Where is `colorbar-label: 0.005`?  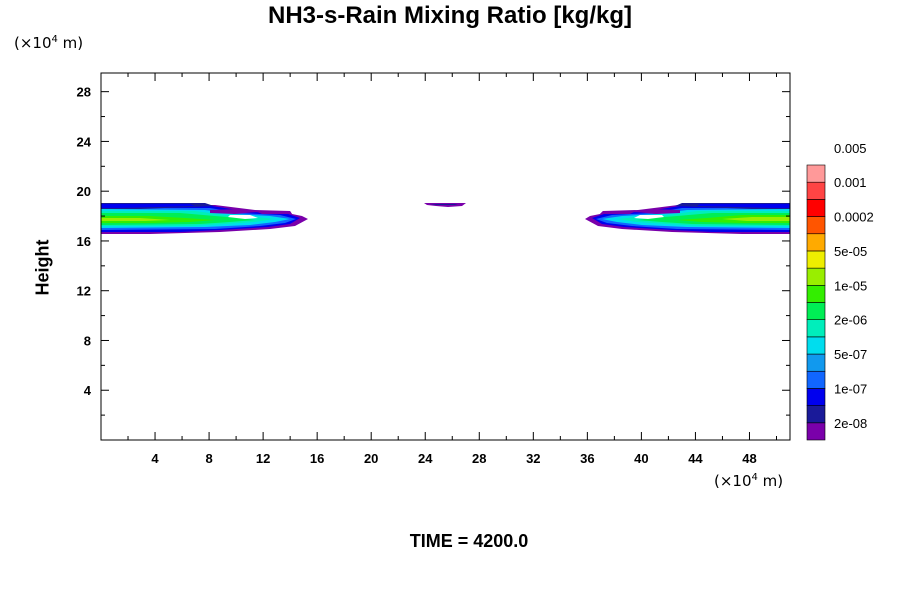 colorbar-label: 0.005 is located at coordinates (850, 148).